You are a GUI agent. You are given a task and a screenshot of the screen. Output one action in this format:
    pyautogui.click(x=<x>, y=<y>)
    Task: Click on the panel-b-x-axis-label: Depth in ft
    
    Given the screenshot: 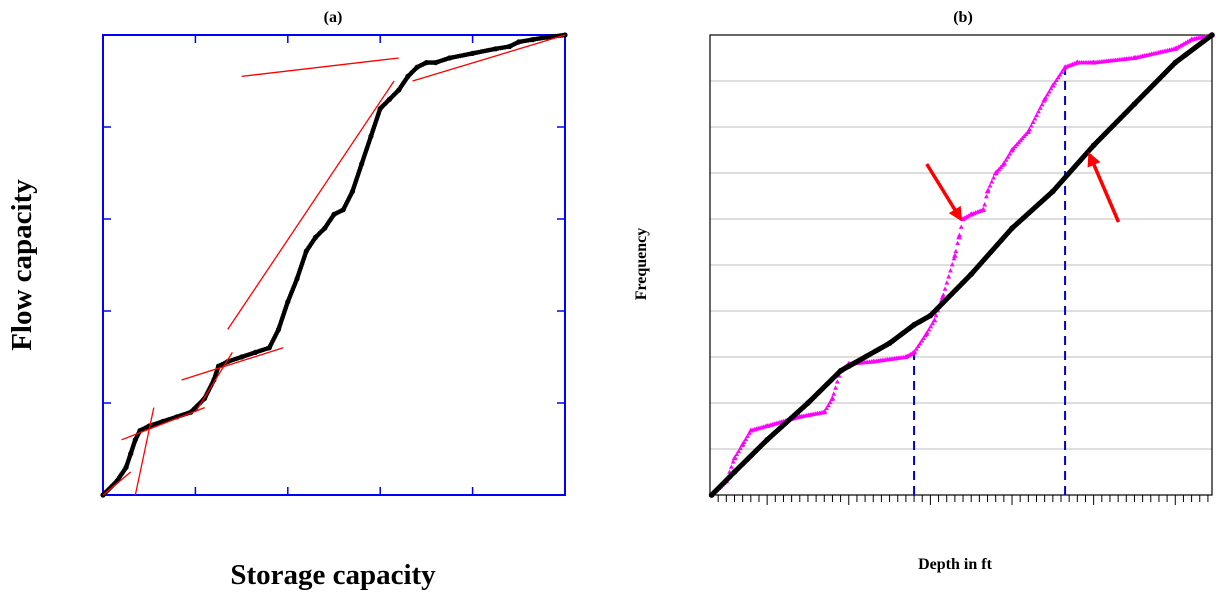 What is the action you would take?
    pyautogui.click(x=955, y=564)
    